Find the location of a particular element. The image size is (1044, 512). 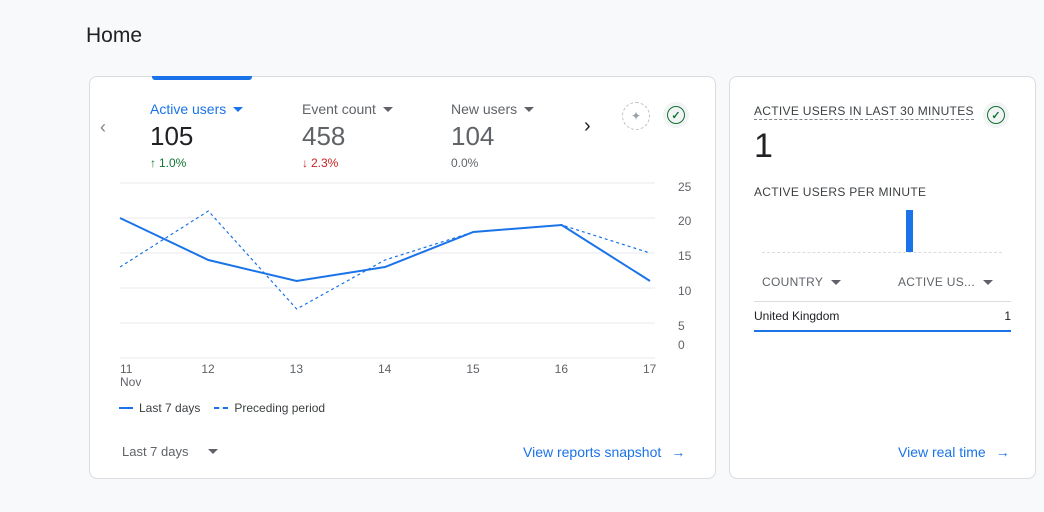

metric-label: Event count is located at coordinates (339, 109).